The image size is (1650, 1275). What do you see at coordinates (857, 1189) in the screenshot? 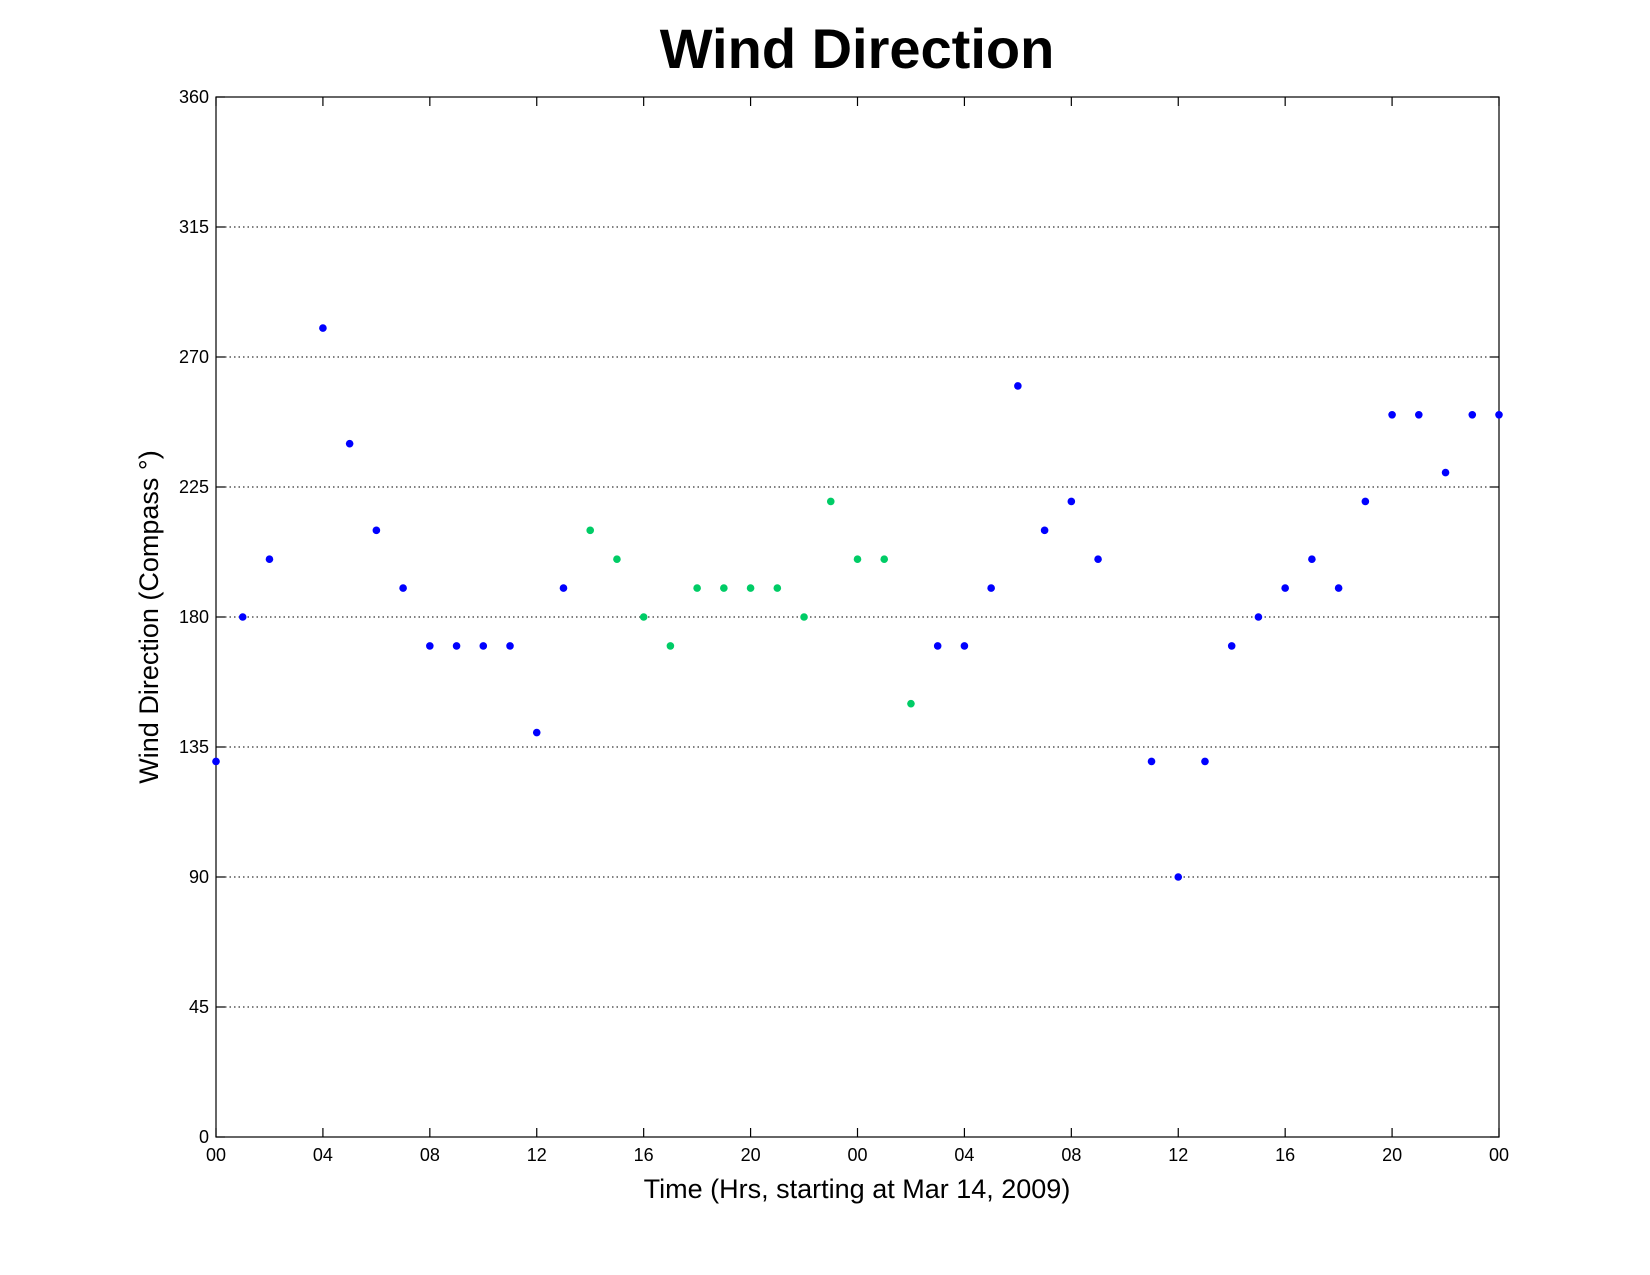
I see `x-axis-label: Time (Hrs, starting at Mar 14, 2009)` at bounding box center [857, 1189].